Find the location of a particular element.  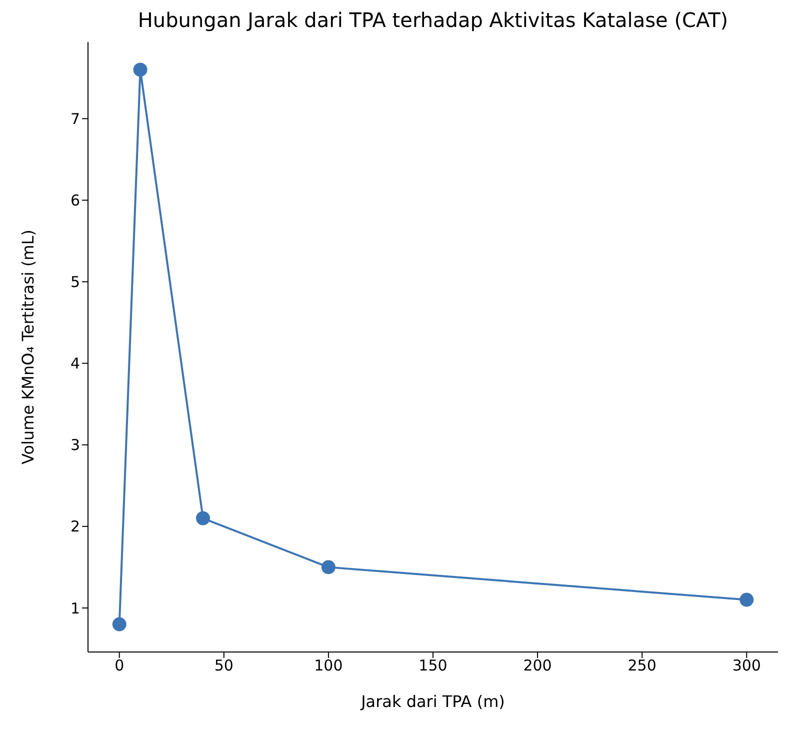

y-tick-label: 6 is located at coordinates (75, 201).